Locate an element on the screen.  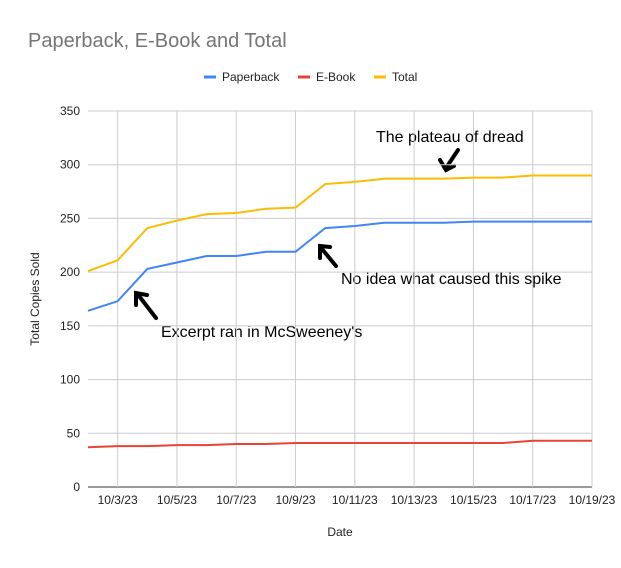
y-tick-label: 200 is located at coordinates (70, 272).